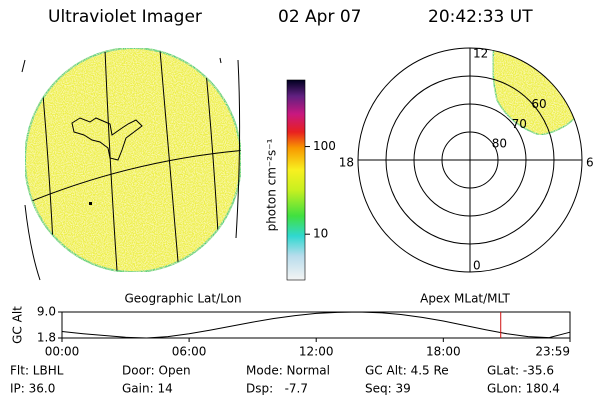 This screenshot has width=600, height=400. Describe the element at coordinates (37, 371) in the screenshot. I see `status-field: Flt: LBHL` at that location.